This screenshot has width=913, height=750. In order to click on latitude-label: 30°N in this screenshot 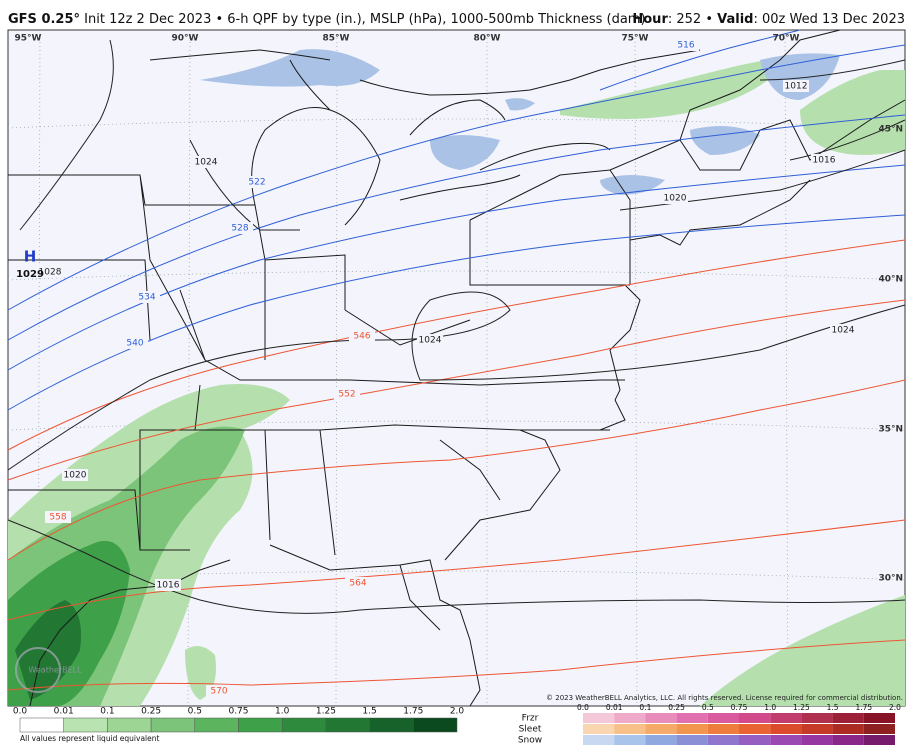, I will do `click(890, 579)`.